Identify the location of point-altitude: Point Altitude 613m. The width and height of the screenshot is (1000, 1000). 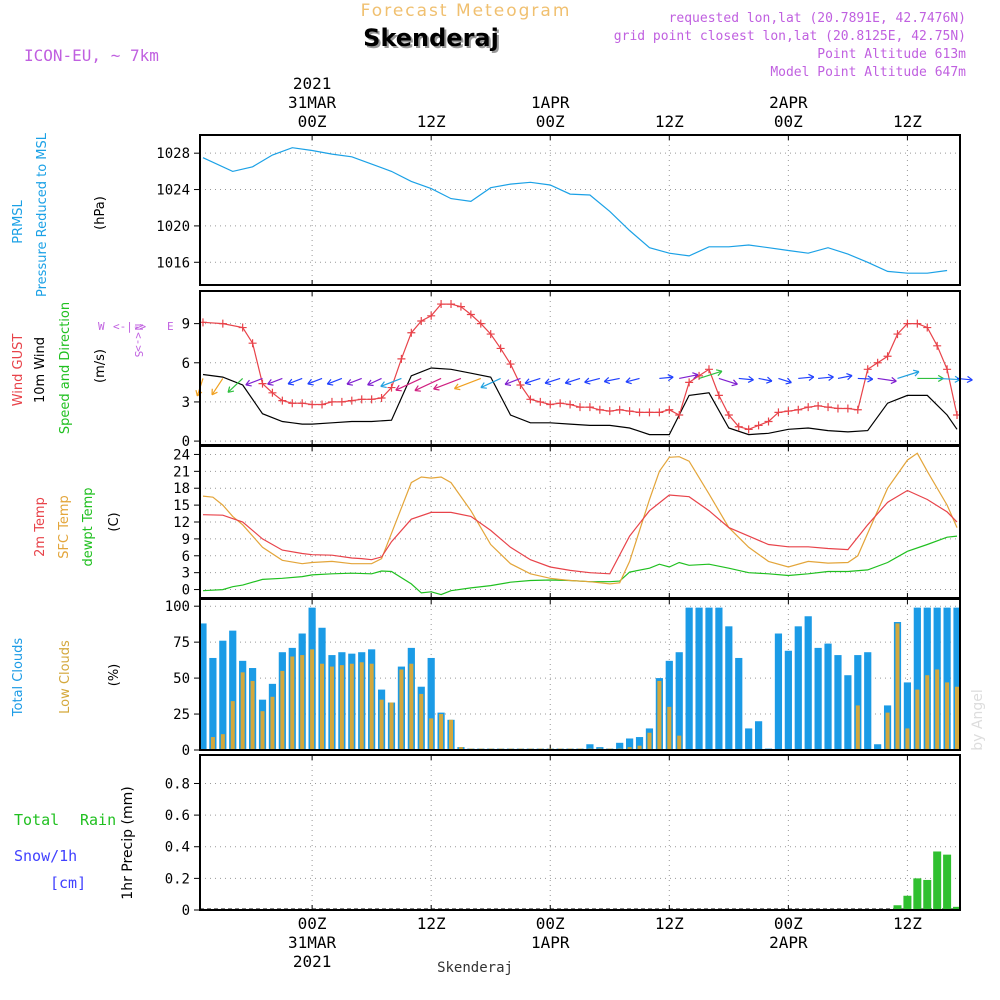
(891, 54).